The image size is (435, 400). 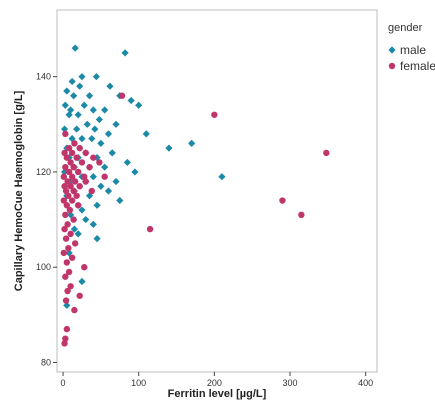 I want to click on legend-title: gender, so click(x=405, y=28).